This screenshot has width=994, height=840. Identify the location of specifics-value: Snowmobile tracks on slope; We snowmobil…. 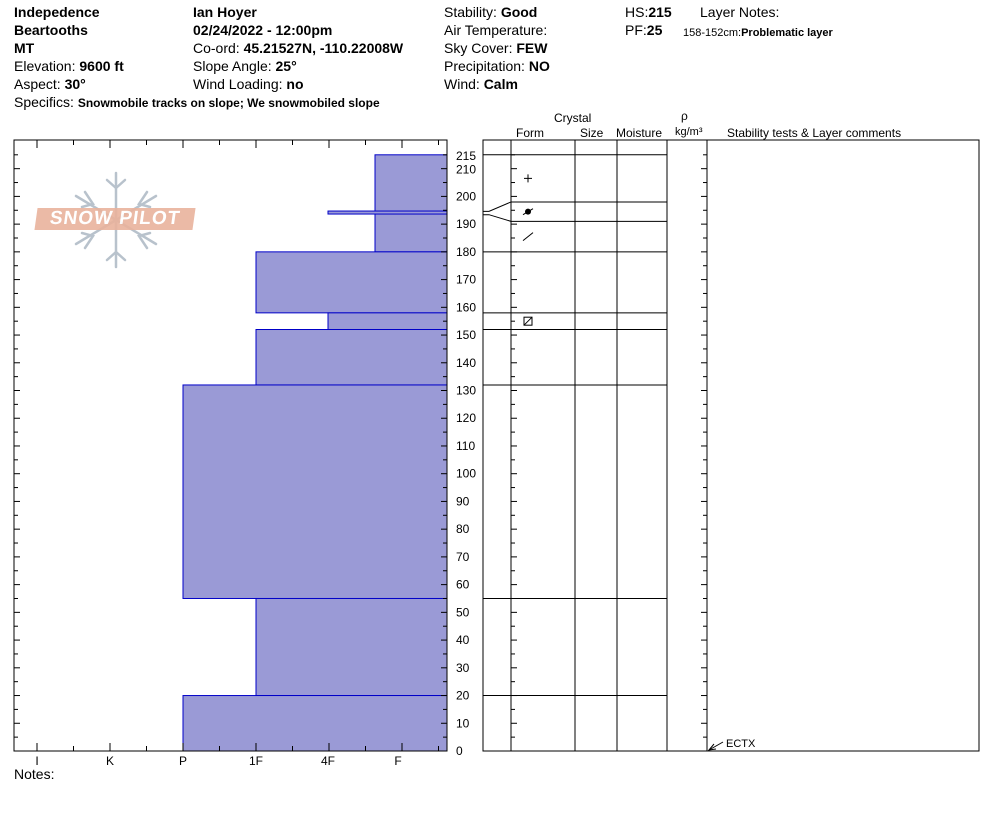
(228, 103).